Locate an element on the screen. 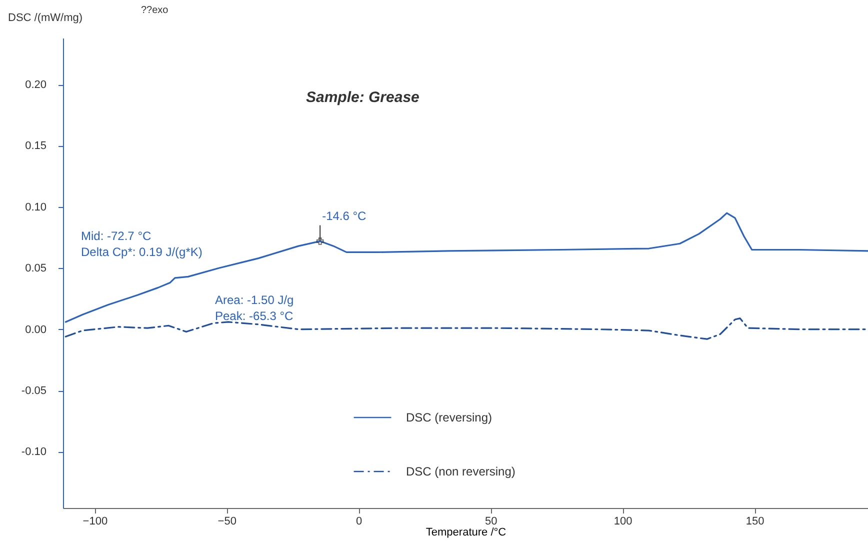 The width and height of the screenshot is (868, 545). x-tick-label: 150 is located at coordinates (755, 522).